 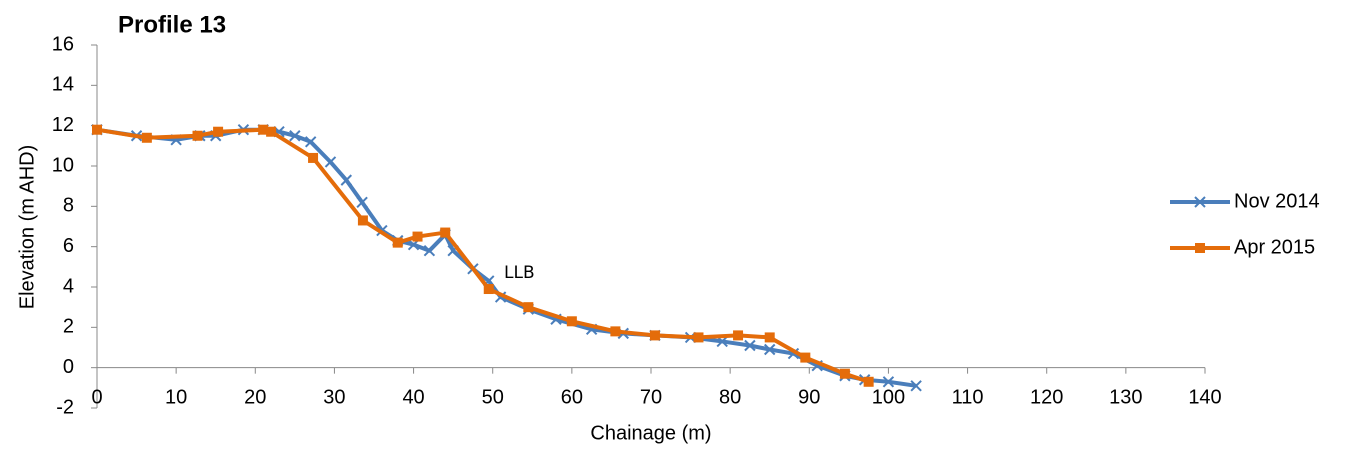 I want to click on x-tick-label: 0, so click(x=96, y=397).